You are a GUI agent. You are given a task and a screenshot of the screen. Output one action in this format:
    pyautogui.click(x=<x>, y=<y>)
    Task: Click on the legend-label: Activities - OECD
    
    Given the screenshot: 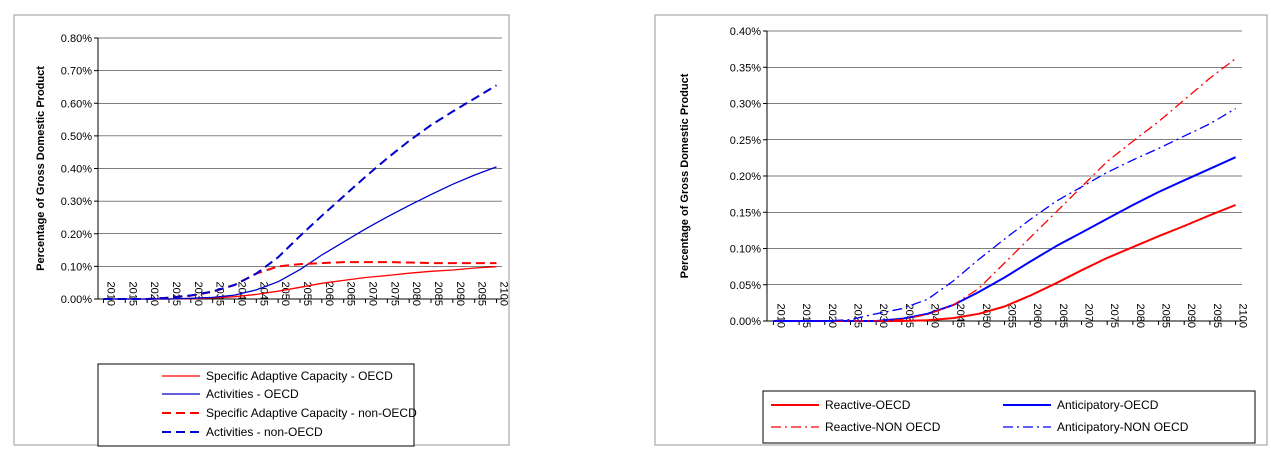 What is the action you would take?
    pyautogui.click(x=252, y=394)
    